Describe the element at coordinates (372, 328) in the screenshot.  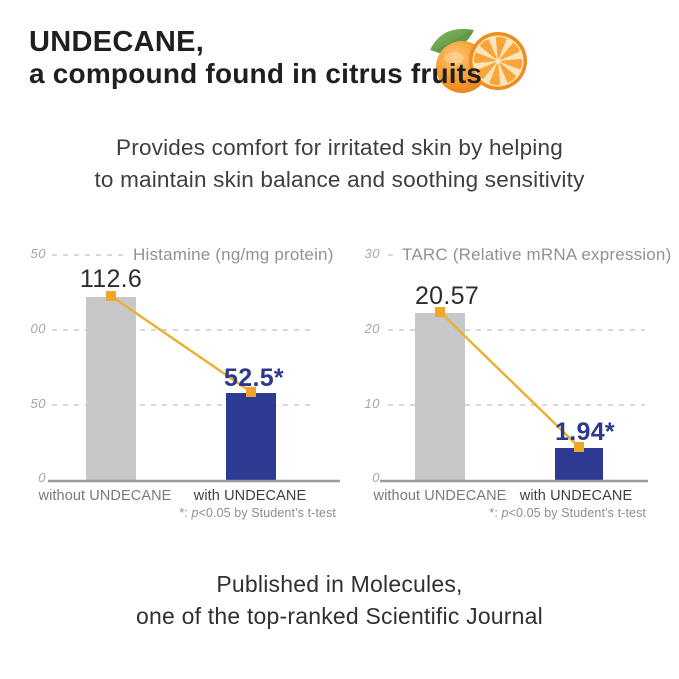
I see `y-tick: 20` at that location.